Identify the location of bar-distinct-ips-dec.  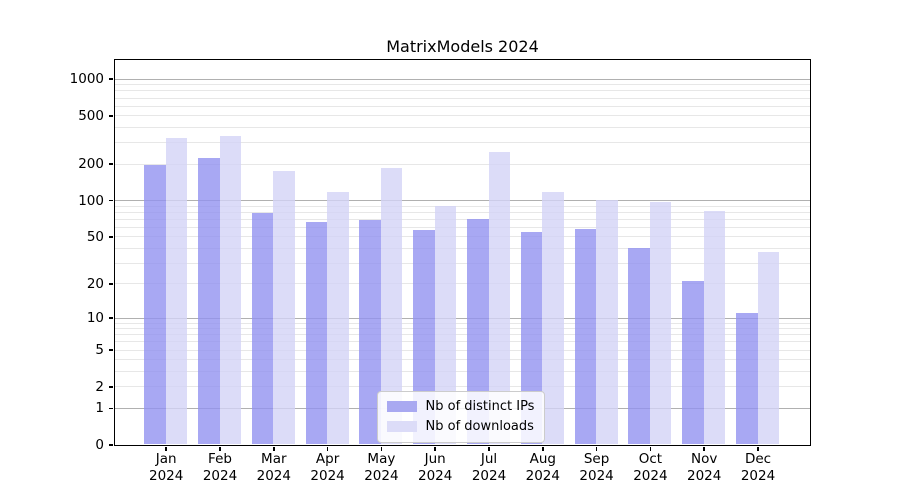
(747, 378).